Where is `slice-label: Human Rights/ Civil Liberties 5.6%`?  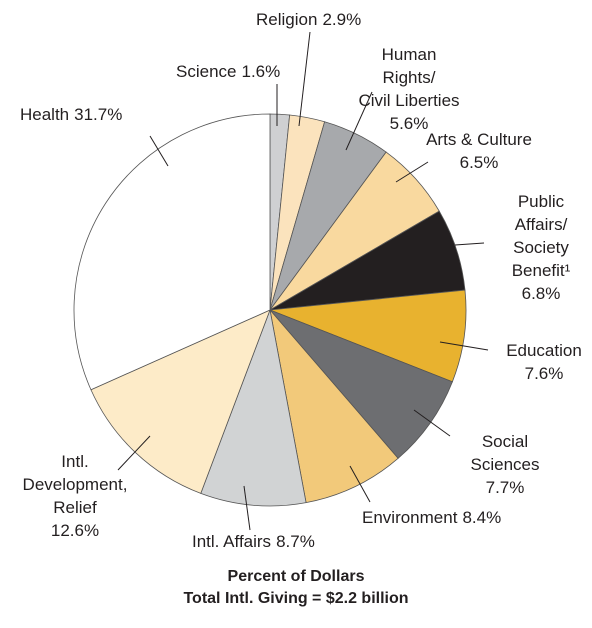 slice-label: Human Rights/ Civil Liberties 5.6% is located at coordinates (409, 89).